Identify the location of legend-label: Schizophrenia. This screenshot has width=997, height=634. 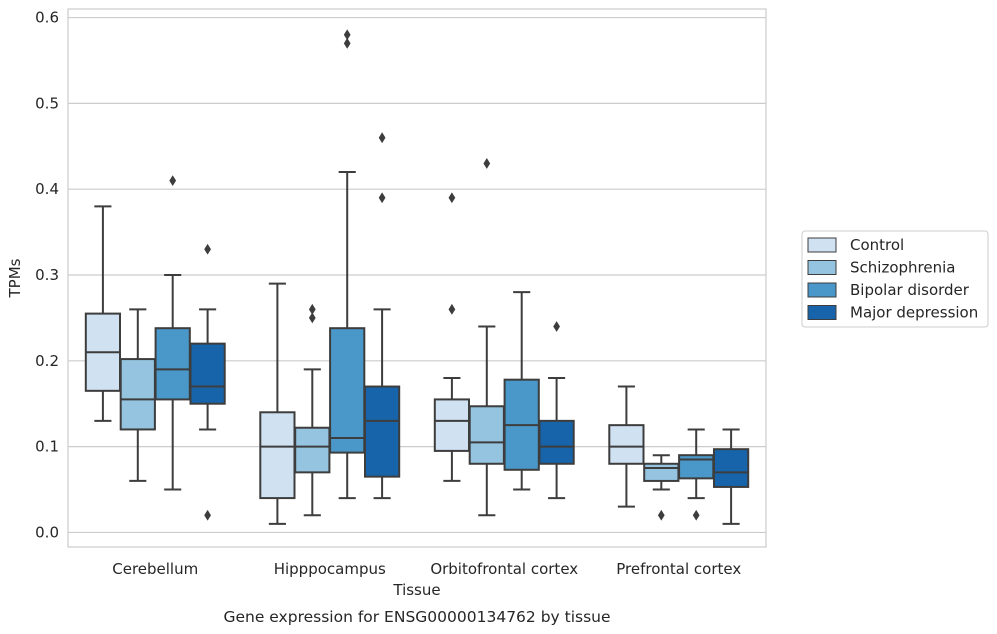
(902, 268).